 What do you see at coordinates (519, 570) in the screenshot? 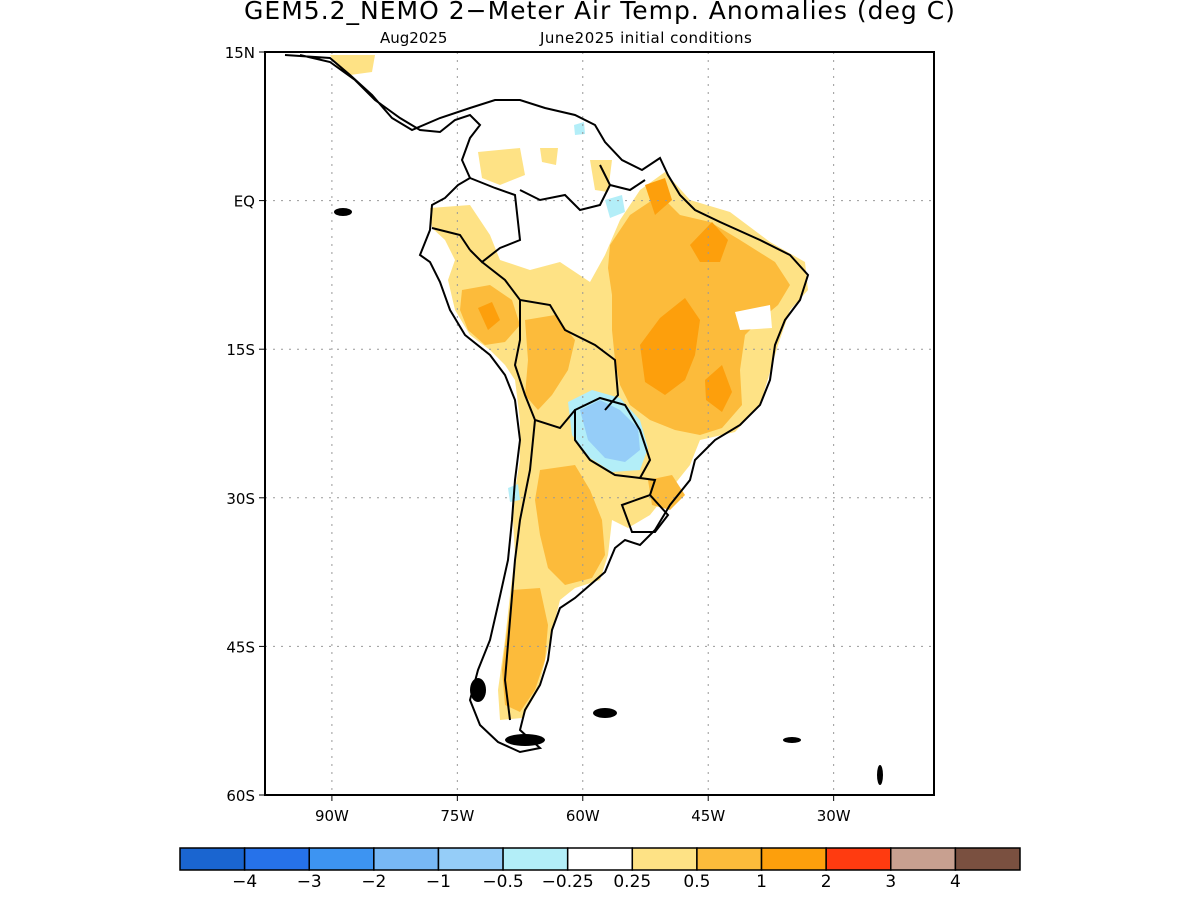
I see `border-argentina-chile` at bounding box center [519, 570].